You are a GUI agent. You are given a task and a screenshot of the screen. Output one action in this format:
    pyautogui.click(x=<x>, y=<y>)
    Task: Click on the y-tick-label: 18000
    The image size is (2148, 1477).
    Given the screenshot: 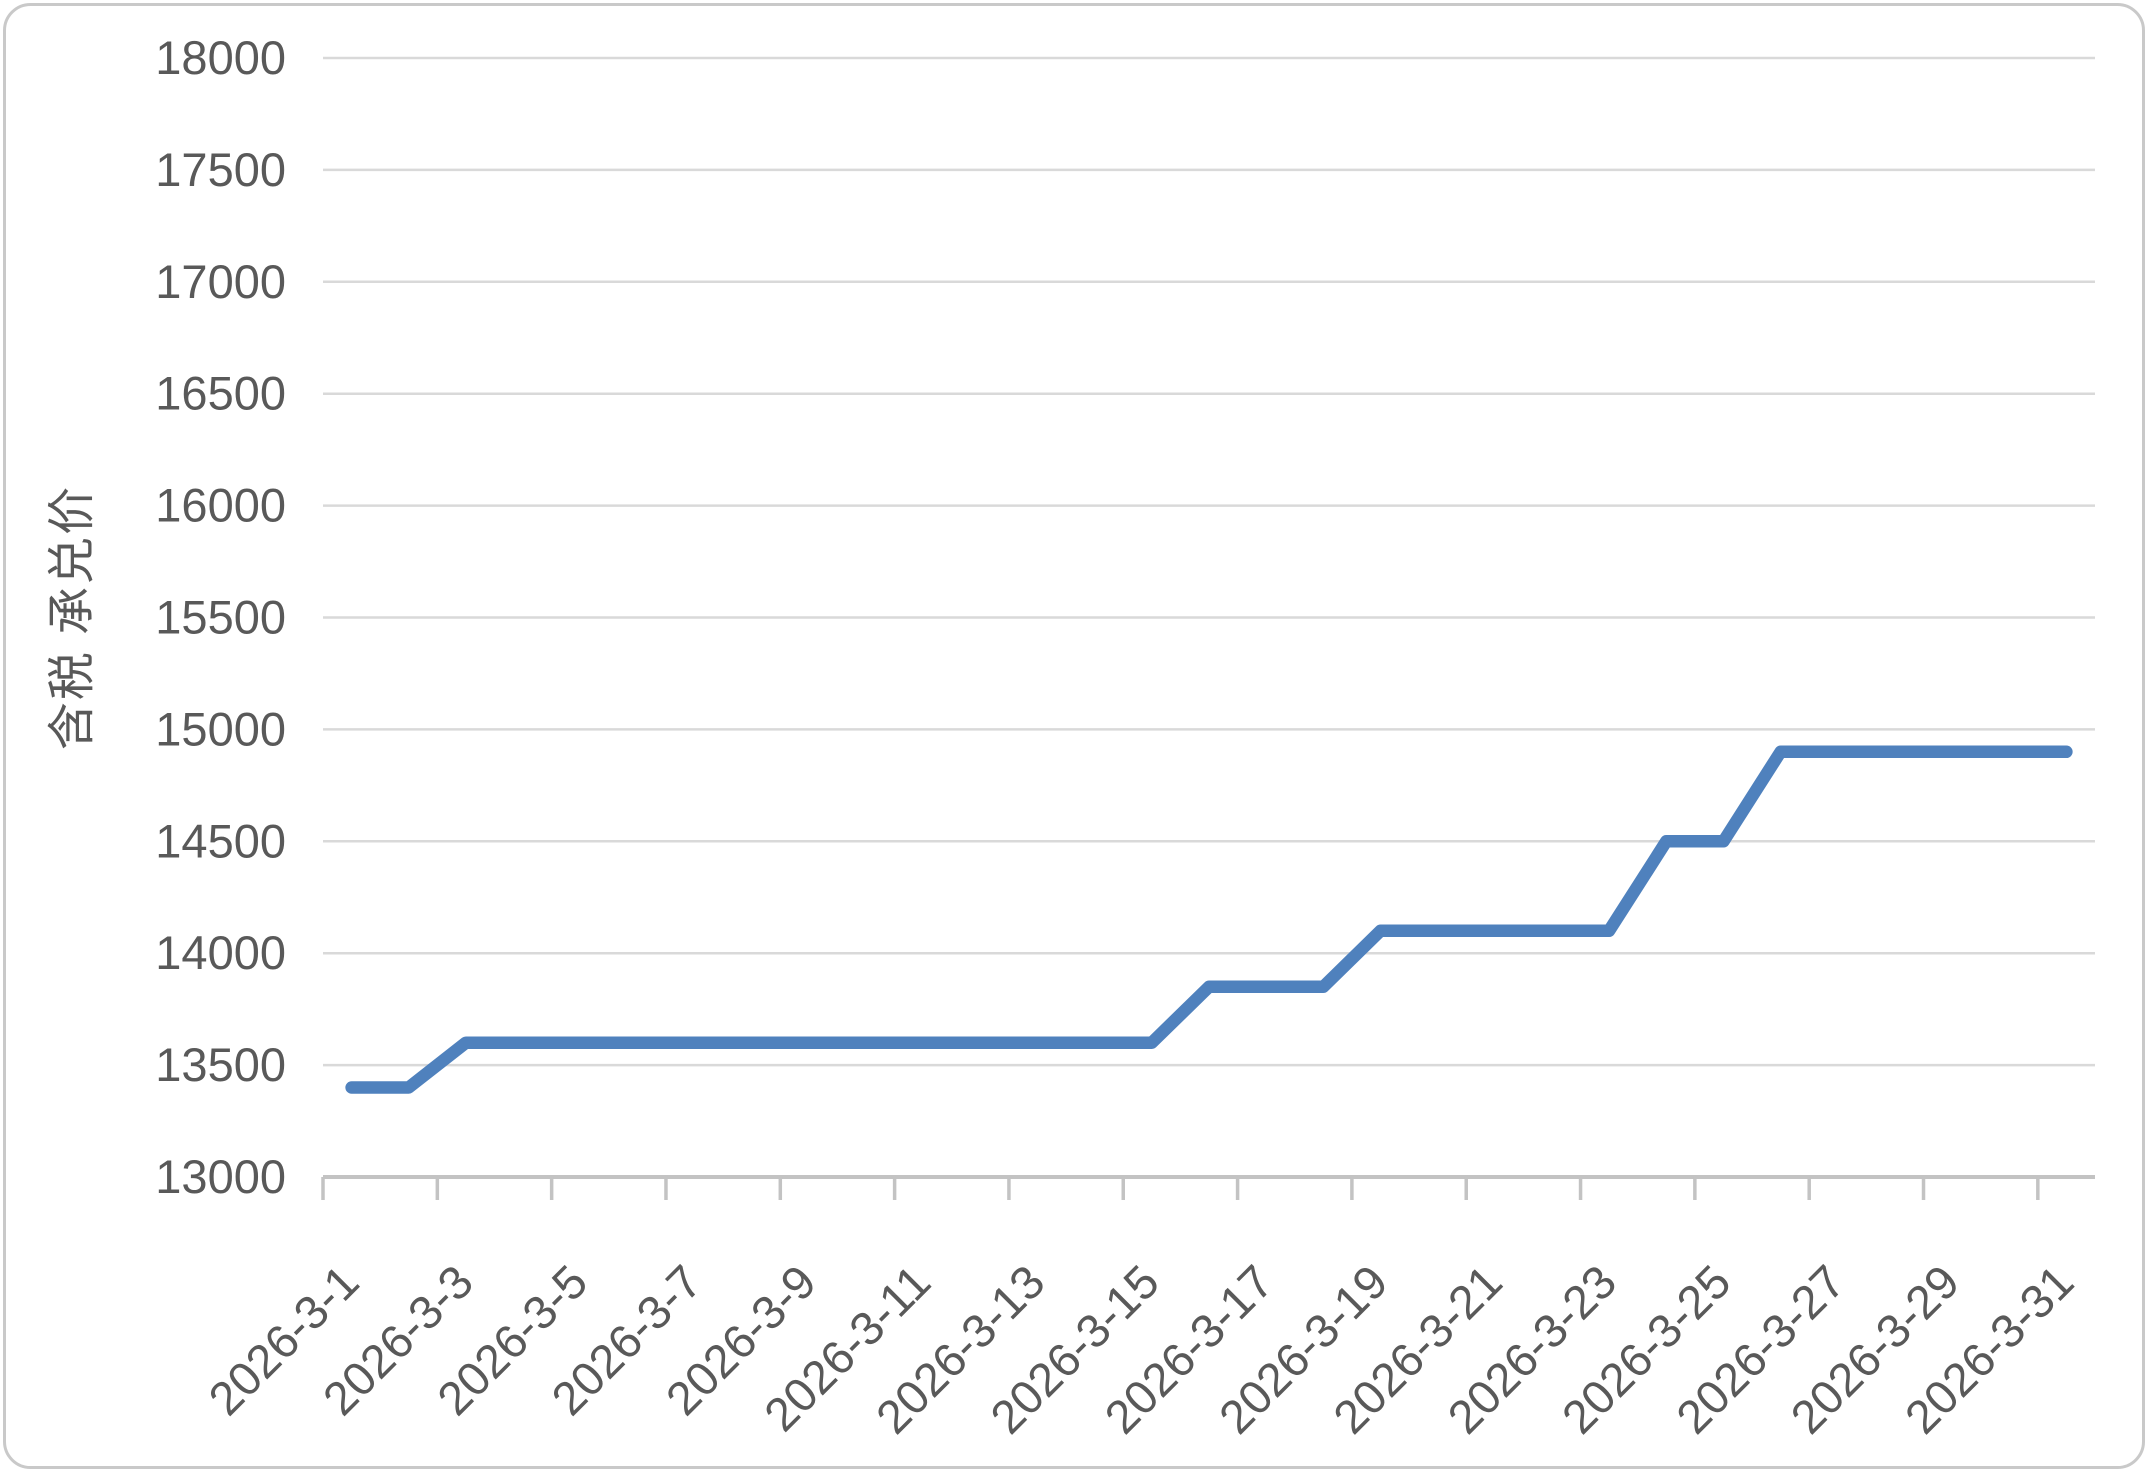 What is the action you would take?
    pyautogui.click(x=220, y=57)
    